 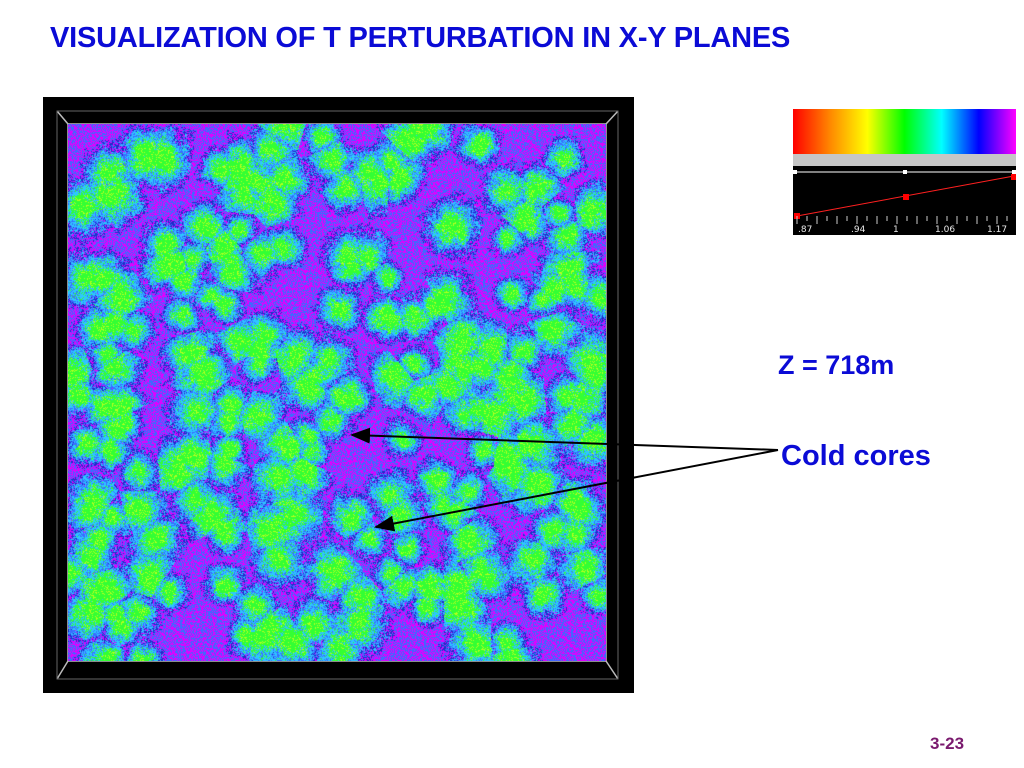 I want to click on transfer-function-panel: .87 .94 1 1.06 1.17, so click(x=905, y=200).